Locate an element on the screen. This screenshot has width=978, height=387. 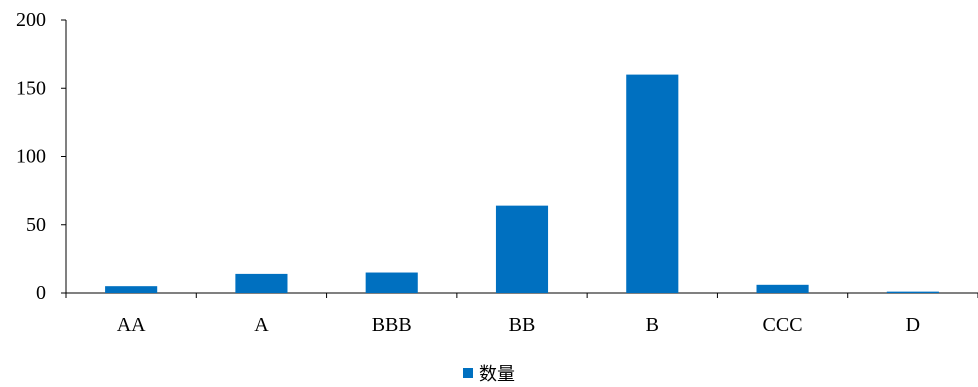
y-tick-label: 200 is located at coordinates (31, 20).